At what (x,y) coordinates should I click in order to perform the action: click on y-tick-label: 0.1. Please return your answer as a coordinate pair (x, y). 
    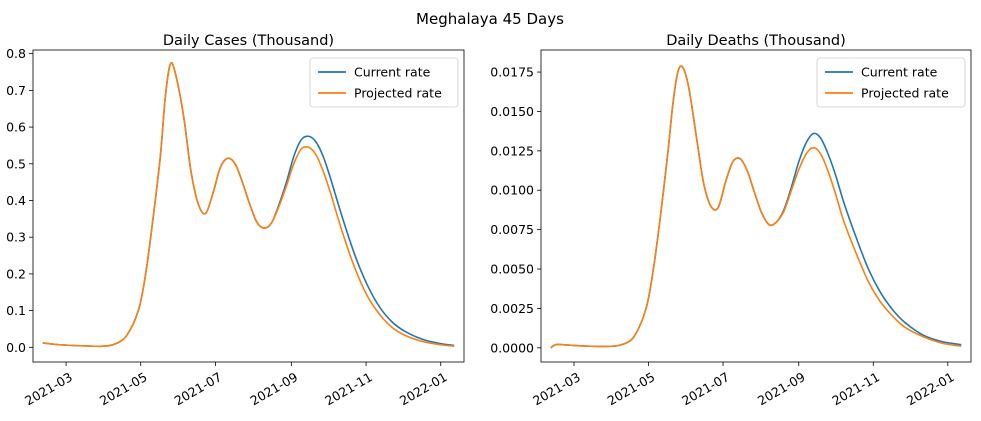
    Looking at the image, I should click on (16, 310).